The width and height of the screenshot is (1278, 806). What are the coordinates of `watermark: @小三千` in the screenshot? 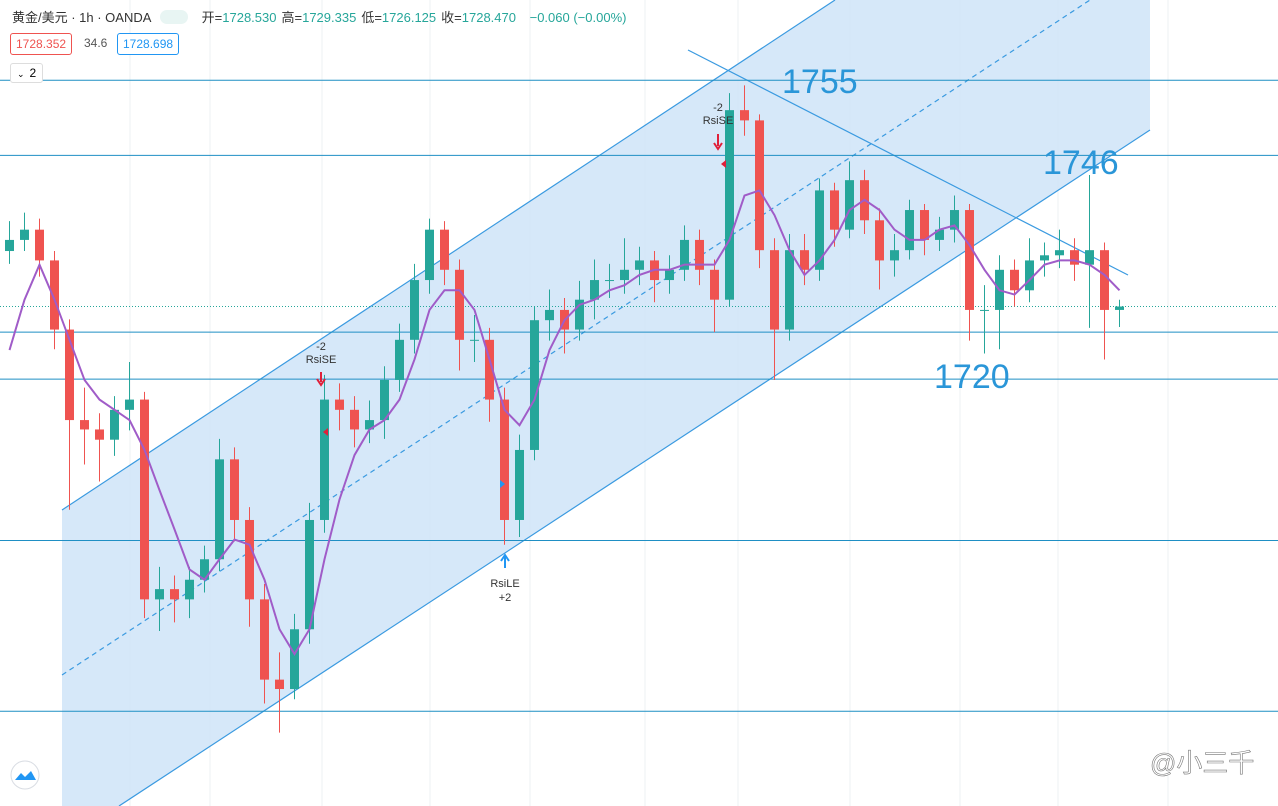 It's located at (1189, 763).